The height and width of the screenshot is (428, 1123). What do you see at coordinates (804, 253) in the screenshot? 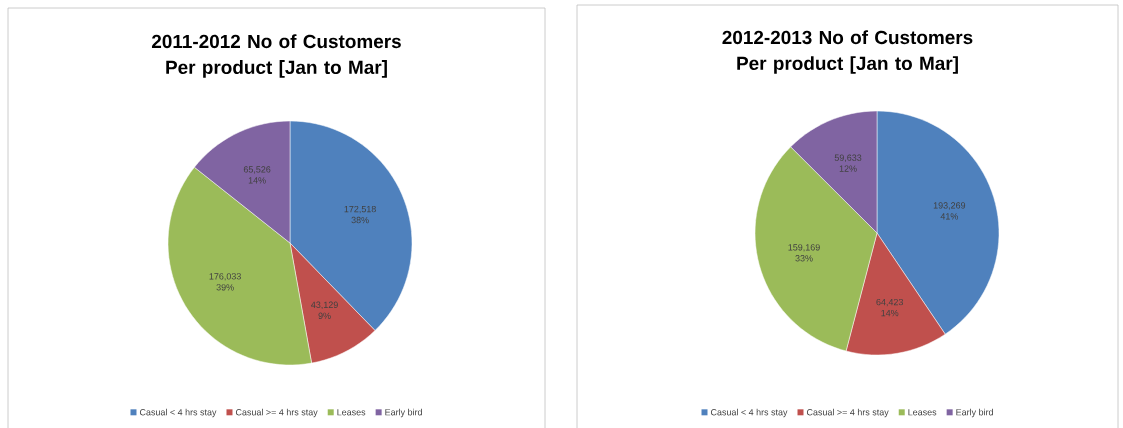
I see `data-label: 159,169 33%` at bounding box center [804, 253].